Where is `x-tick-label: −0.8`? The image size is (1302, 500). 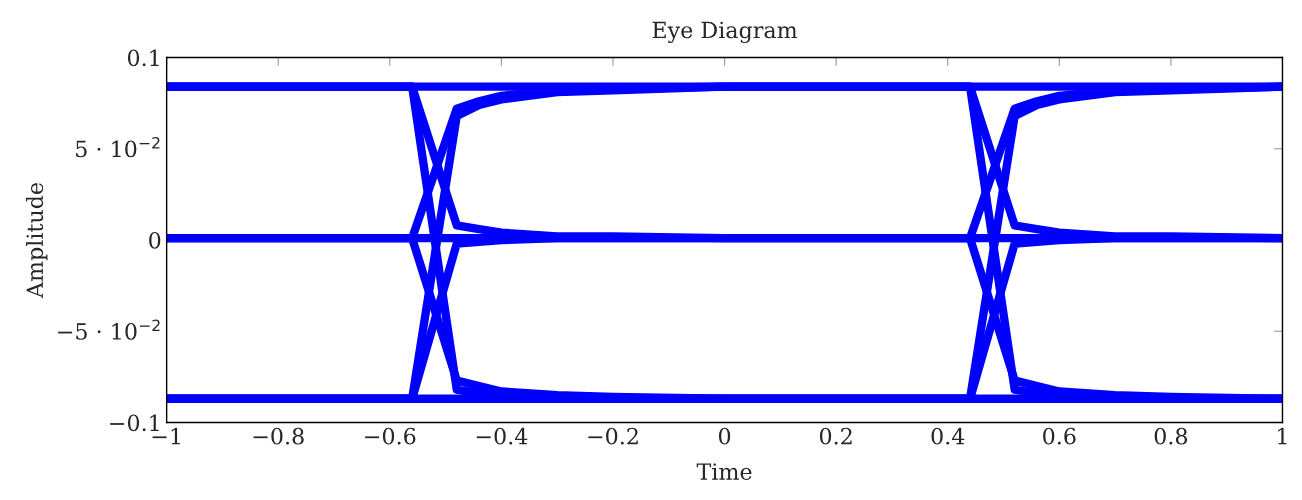 x-tick-label: −0.8 is located at coordinates (278, 436).